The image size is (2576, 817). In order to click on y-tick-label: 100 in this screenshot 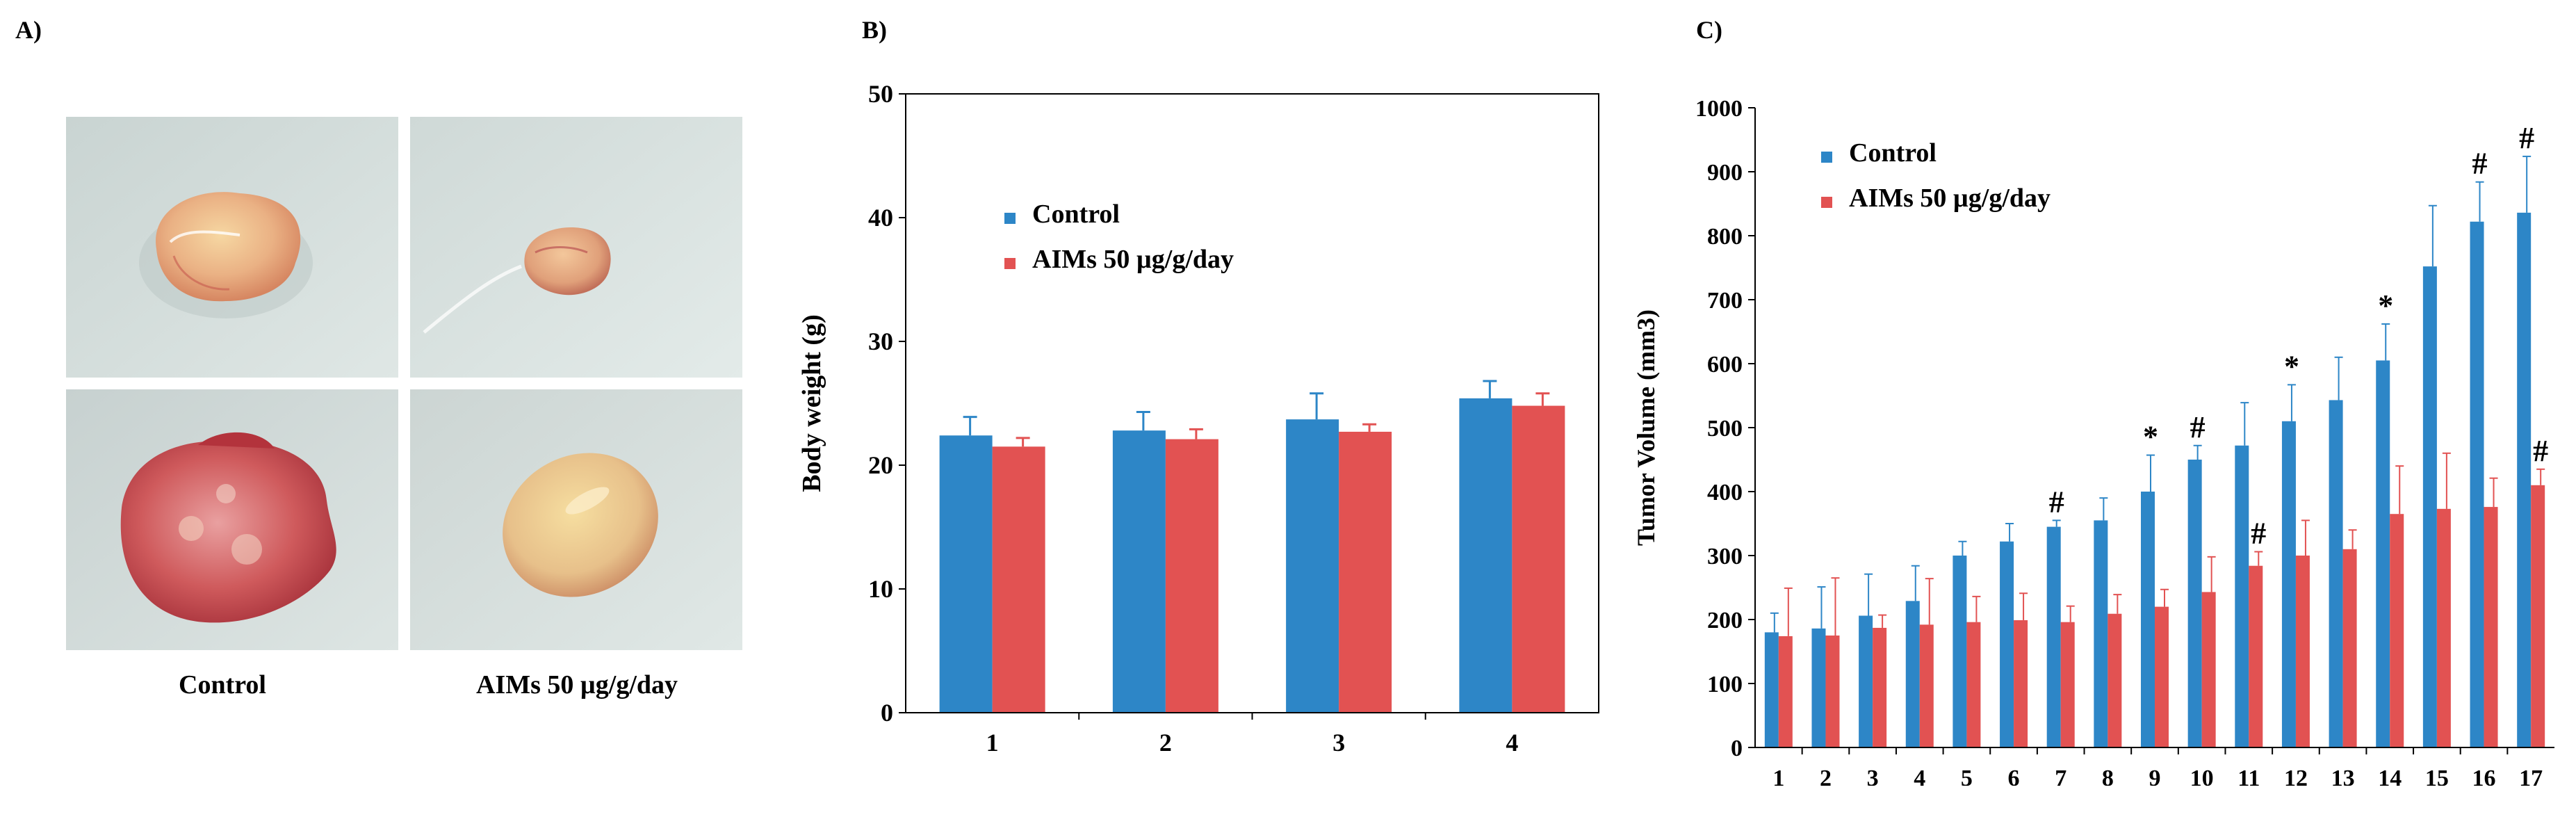, I will do `click(1725, 684)`.